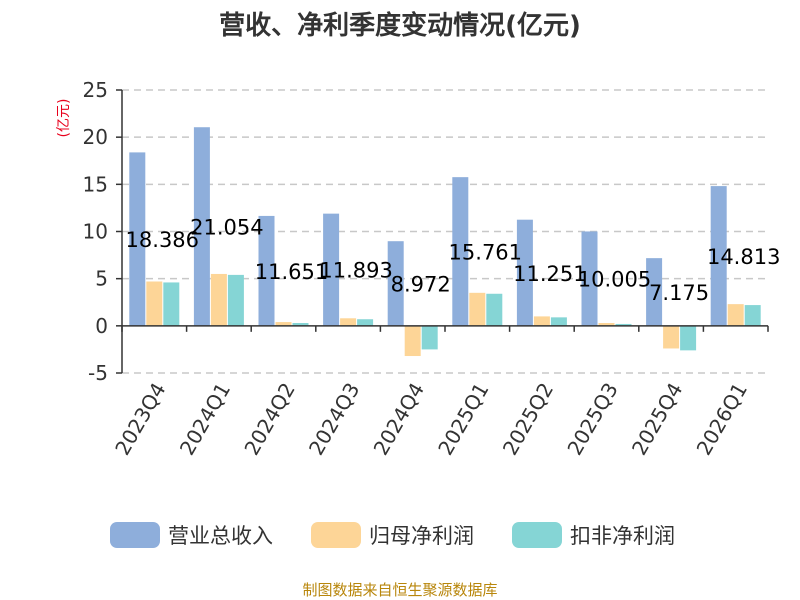 The height and width of the screenshot is (600, 800). I want to click on x-tick-label: 2025Q3, so click(592, 419).